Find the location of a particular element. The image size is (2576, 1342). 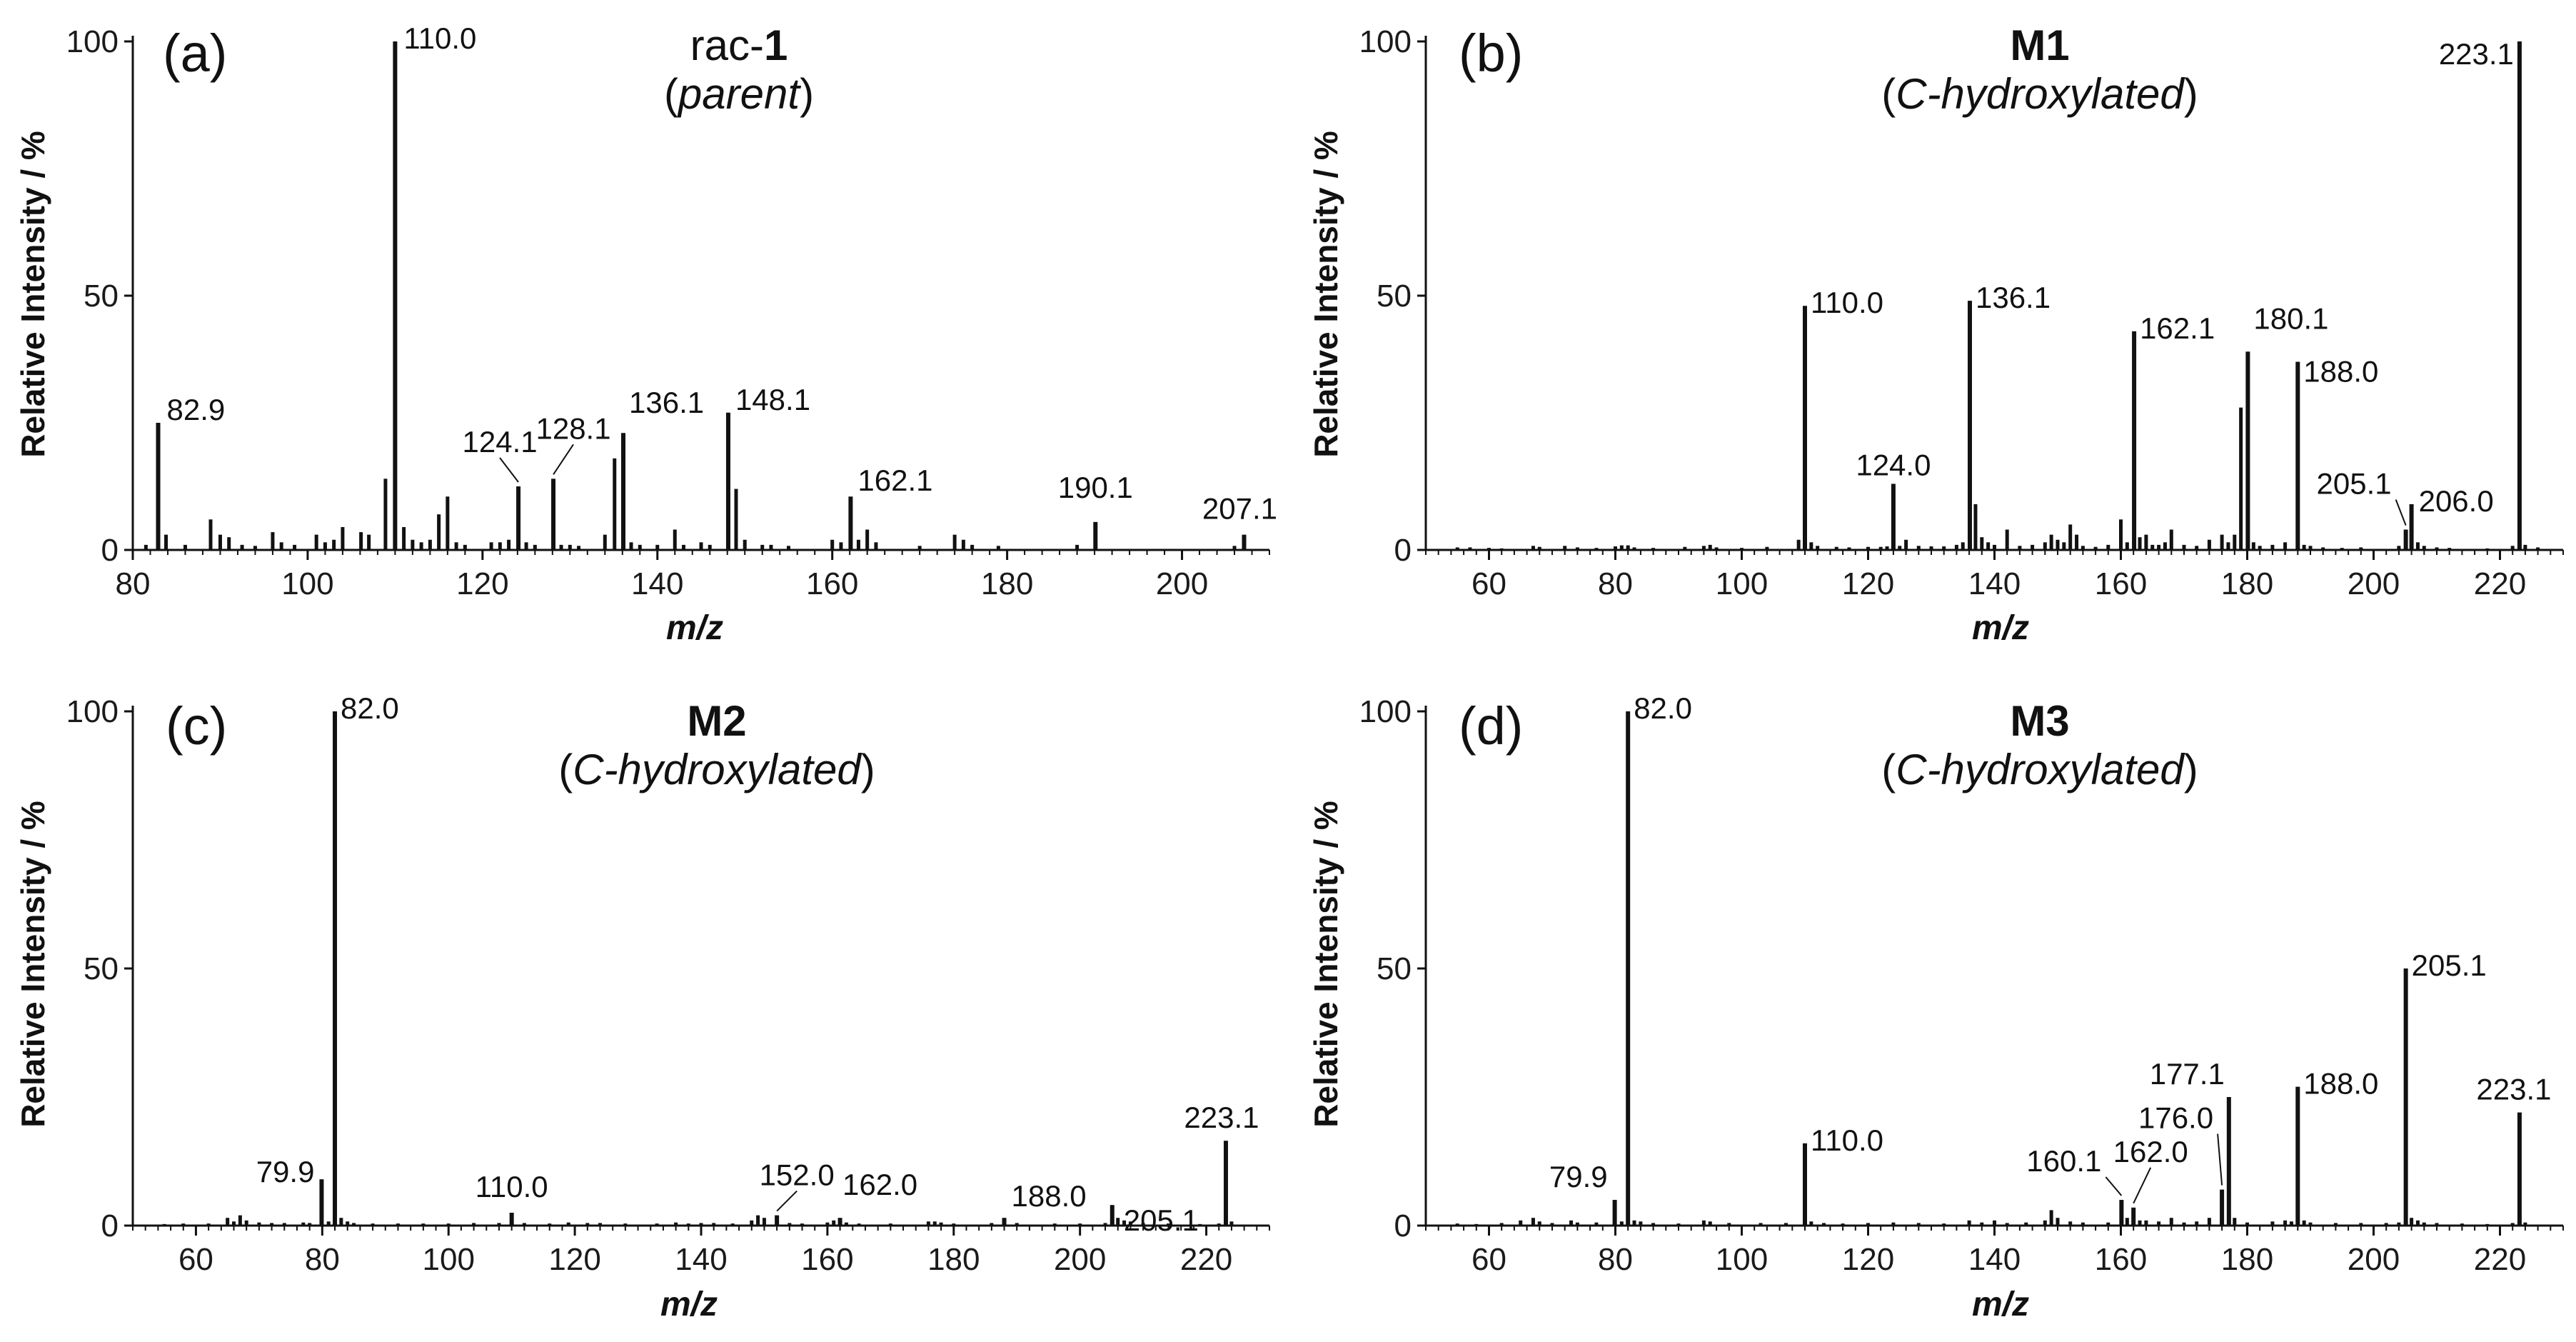

panel-c-ytick-label: 100 is located at coordinates (92, 712).